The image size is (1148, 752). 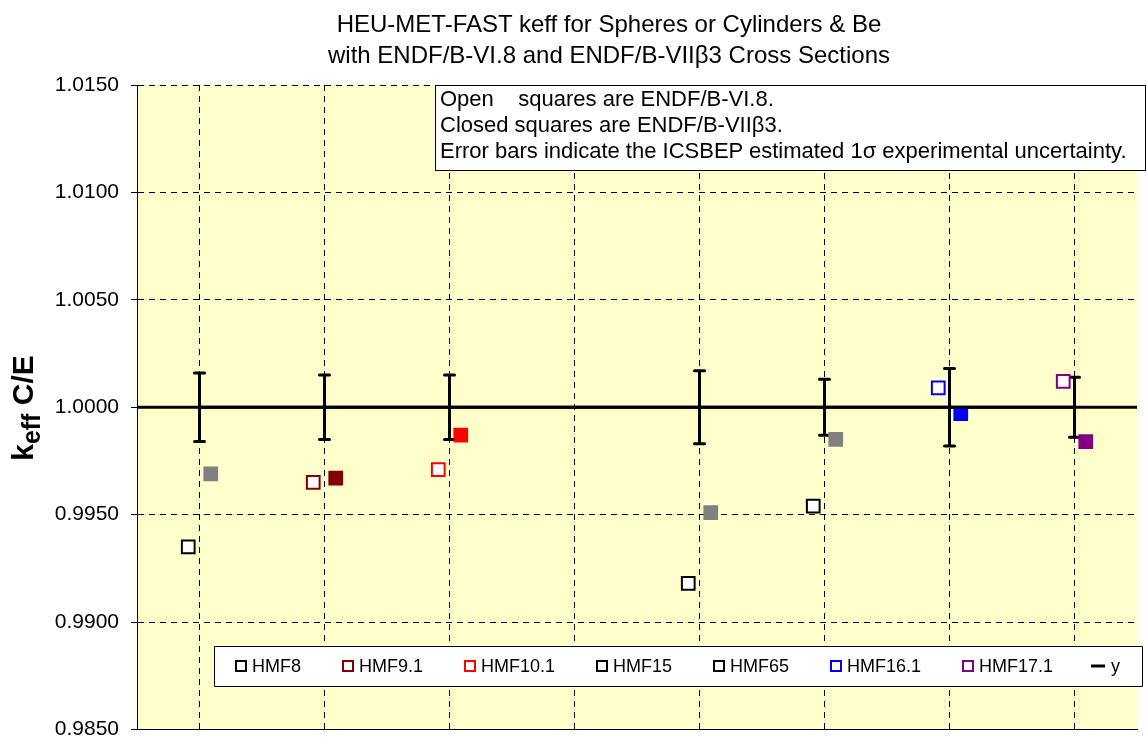 What do you see at coordinates (86, 620) in the screenshot?
I see `y-tick-label: 0.9900` at bounding box center [86, 620].